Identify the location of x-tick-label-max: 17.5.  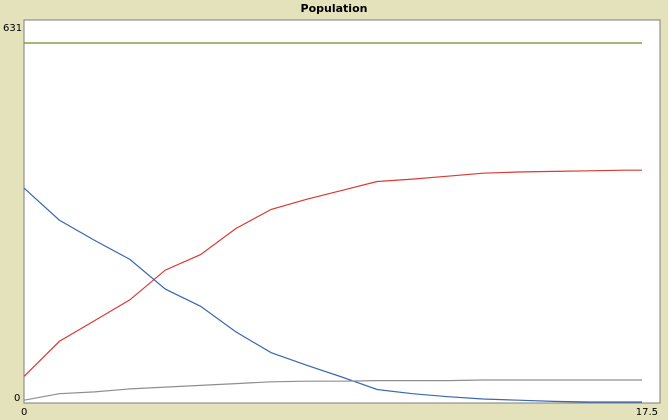
(647, 412).